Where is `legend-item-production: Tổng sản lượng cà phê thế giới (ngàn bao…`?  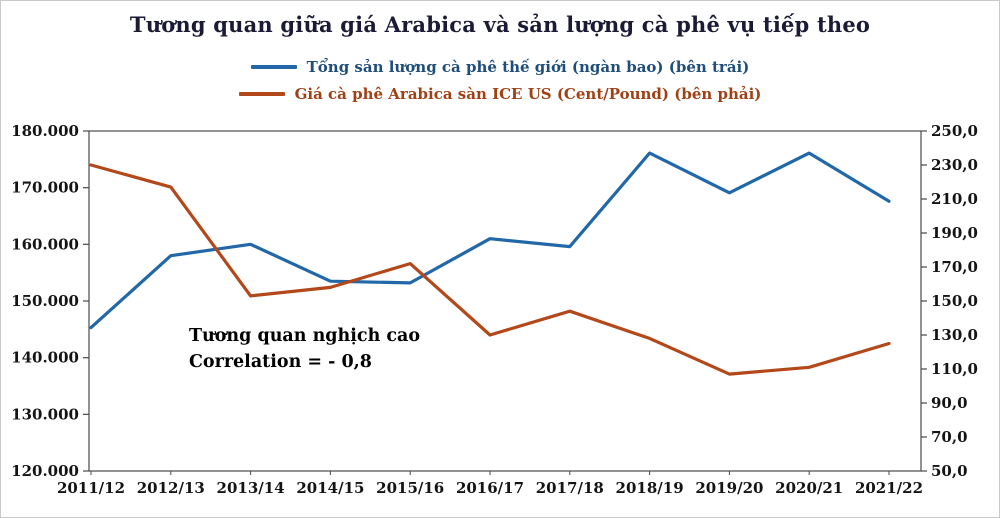
legend-item-production: Tổng sản lượng cà phê thế giới (ngàn bao… is located at coordinates (500, 67).